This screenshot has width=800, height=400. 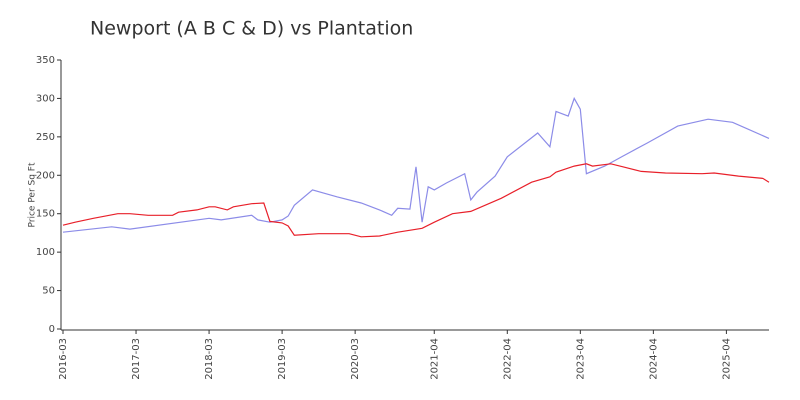 I want to click on x-tick-label: 2021-04, so click(x=434, y=359).